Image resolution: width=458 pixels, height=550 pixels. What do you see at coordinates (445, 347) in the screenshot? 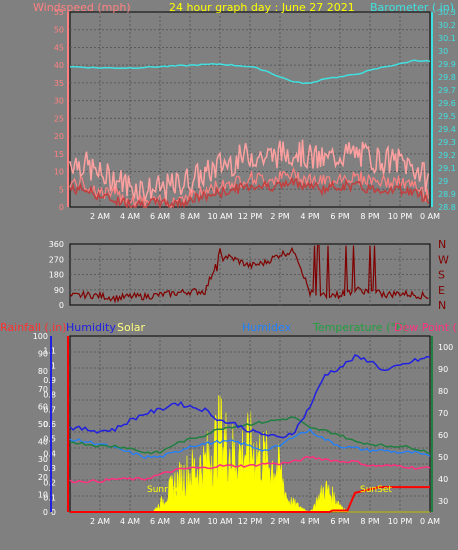
I see `temperature-tick-label: 100` at bounding box center [445, 347].